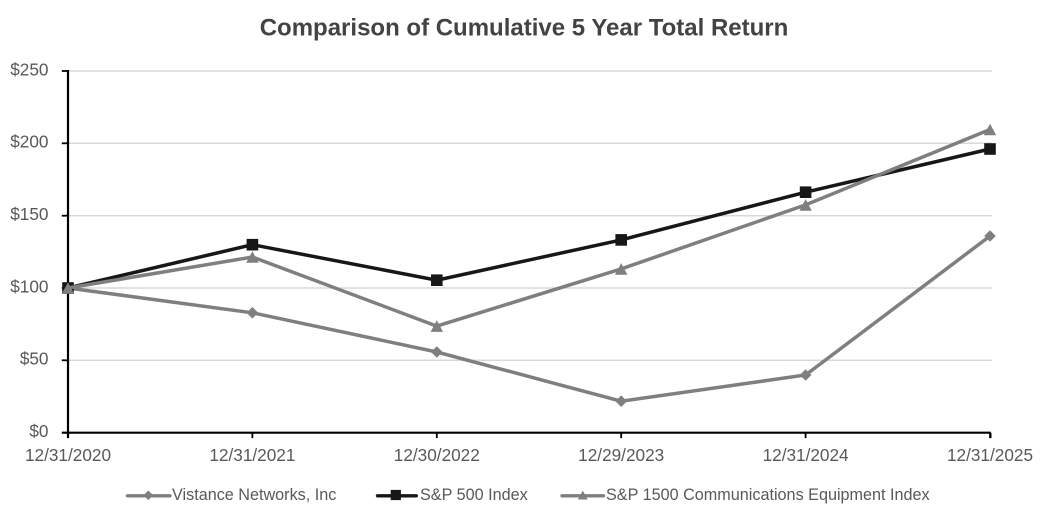  I want to click on svg-text: 12/31/2024, so click(806, 455).